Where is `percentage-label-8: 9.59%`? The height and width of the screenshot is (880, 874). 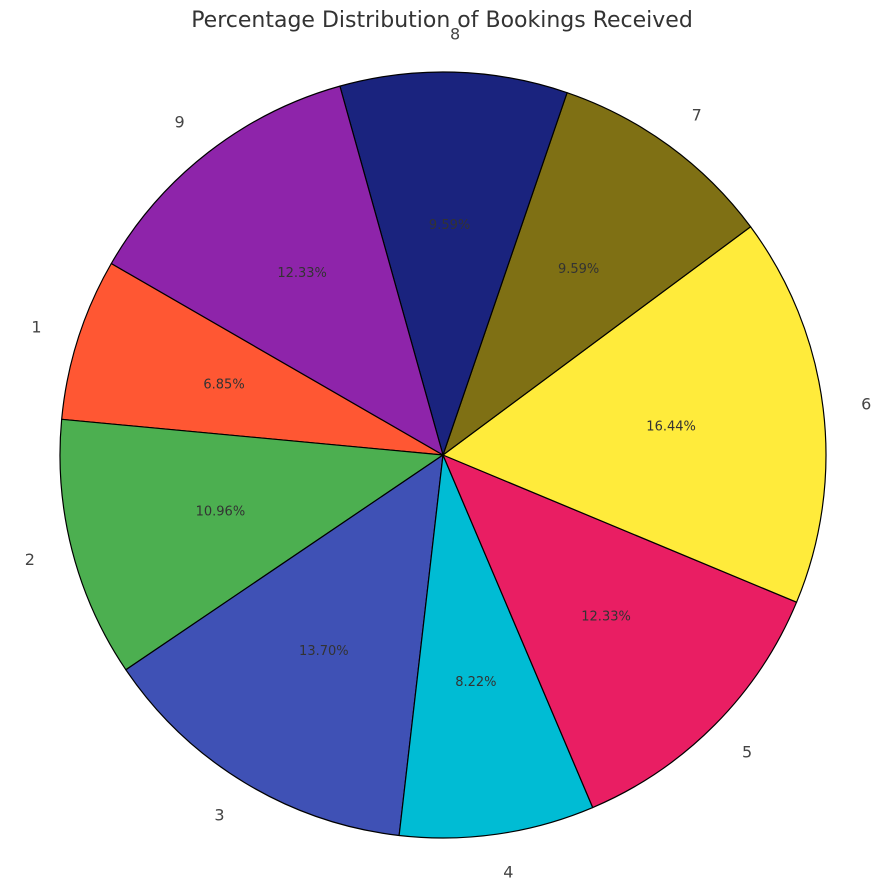
percentage-label-8: 9.59% is located at coordinates (449, 225).